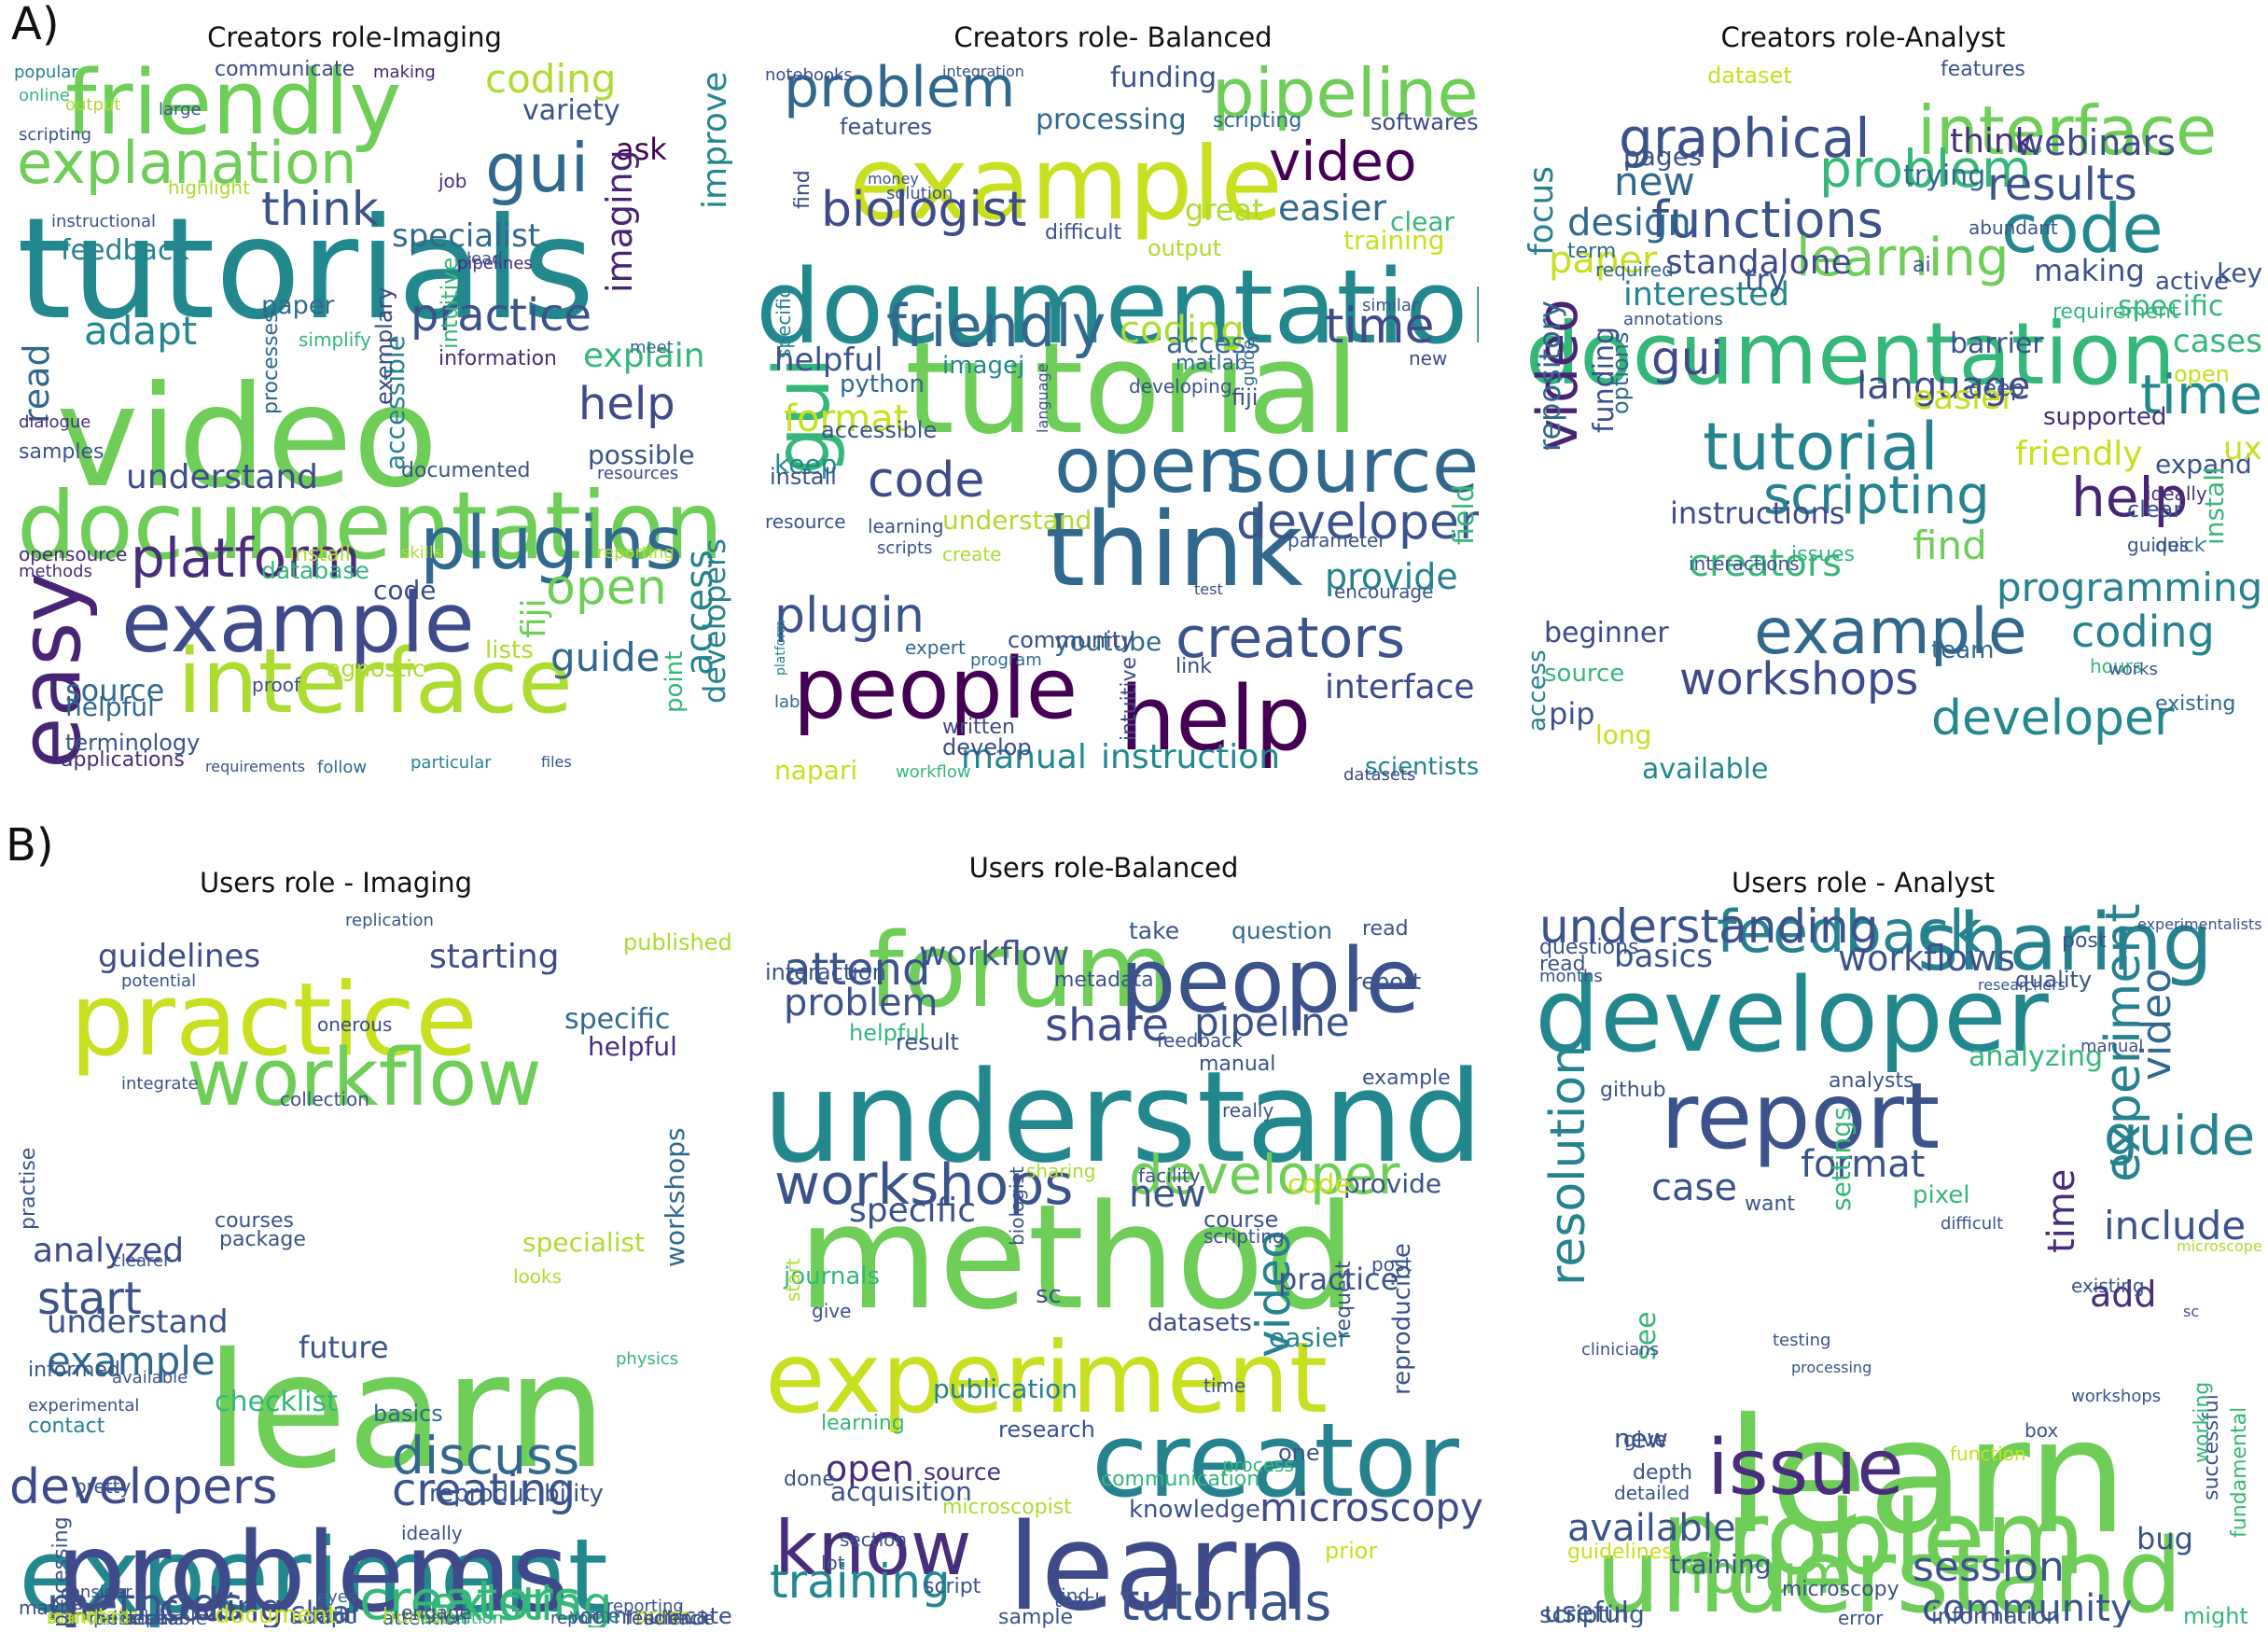 This screenshot has height=1632, width=2268. What do you see at coordinates (638, 474) in the screenshot?
I see `word-cloud-word: resources` at bounding box center [638, 474].